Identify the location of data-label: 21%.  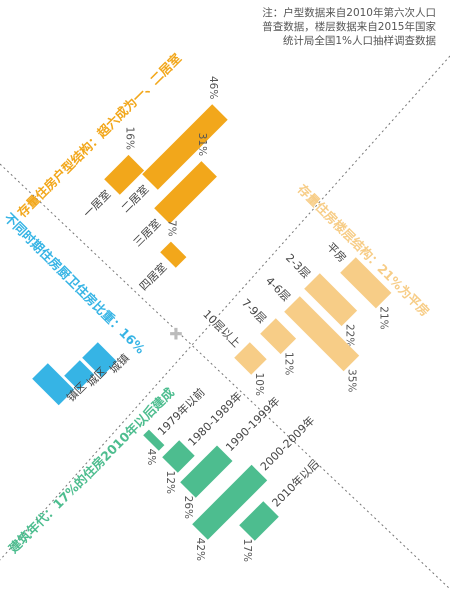
(384, 317).